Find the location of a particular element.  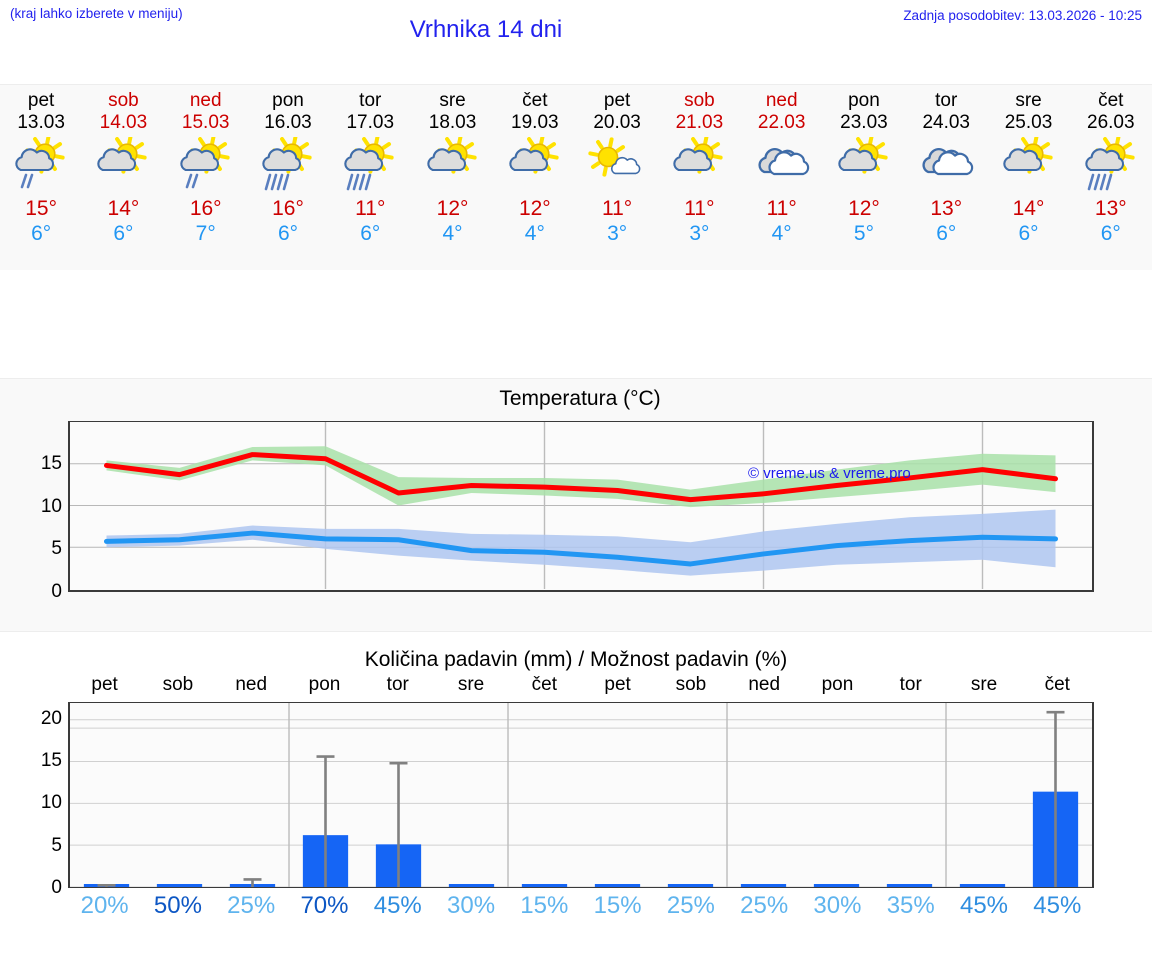

day-column-17-03: tor 17.03 11° 6° is located at coordinates (370, 177).